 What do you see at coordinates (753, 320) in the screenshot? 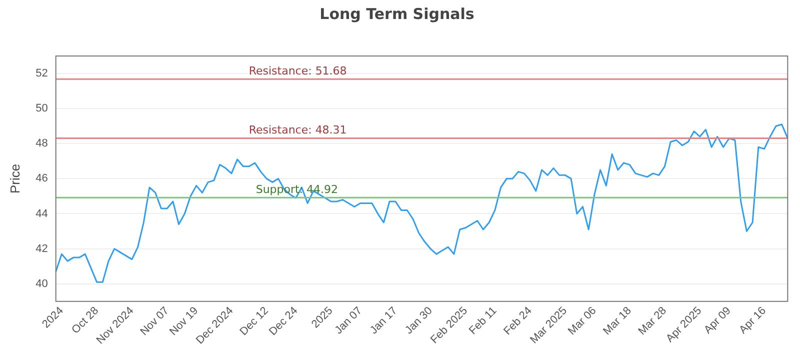
I see `x-tick-label: Apr 16` at bounding box center [753, 320].